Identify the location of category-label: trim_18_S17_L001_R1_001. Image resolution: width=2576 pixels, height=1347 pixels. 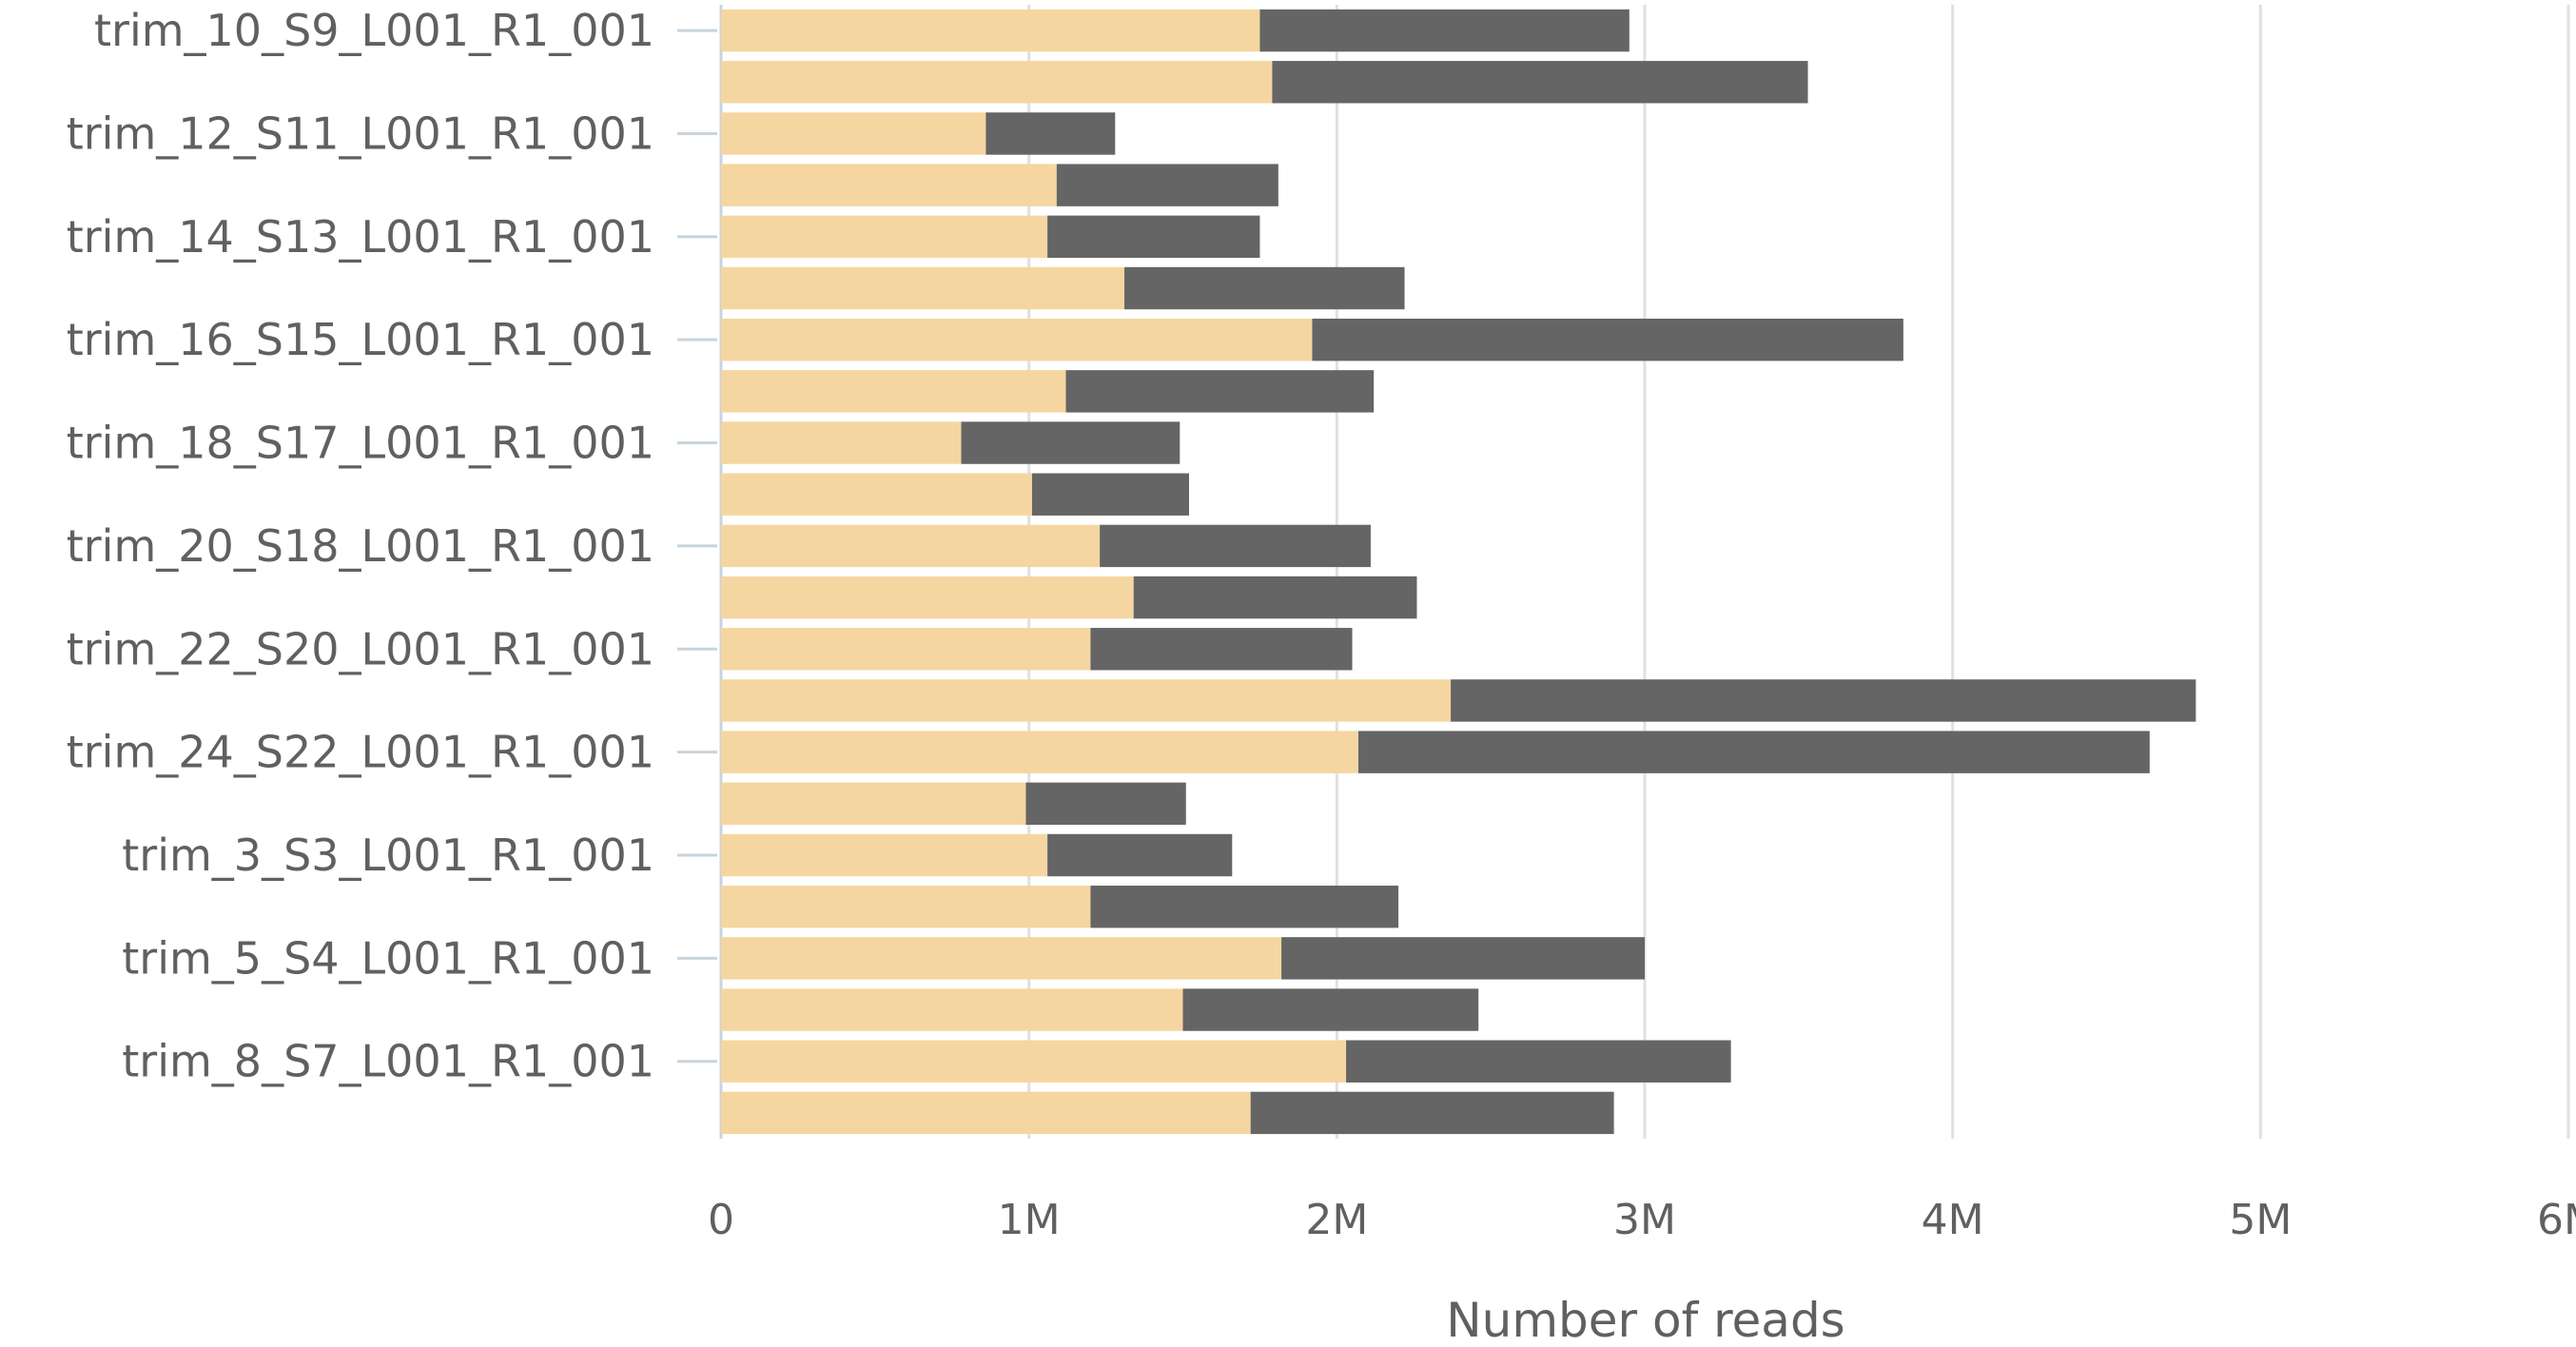
(361, 443).